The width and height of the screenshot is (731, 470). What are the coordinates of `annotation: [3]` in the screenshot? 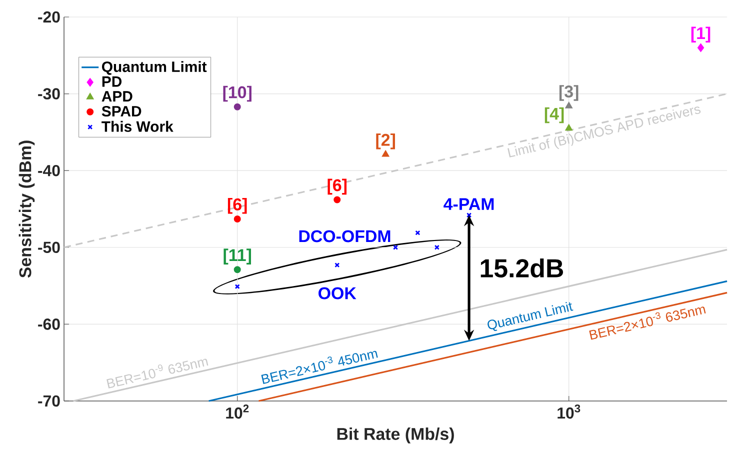 It's located at (568, 93).